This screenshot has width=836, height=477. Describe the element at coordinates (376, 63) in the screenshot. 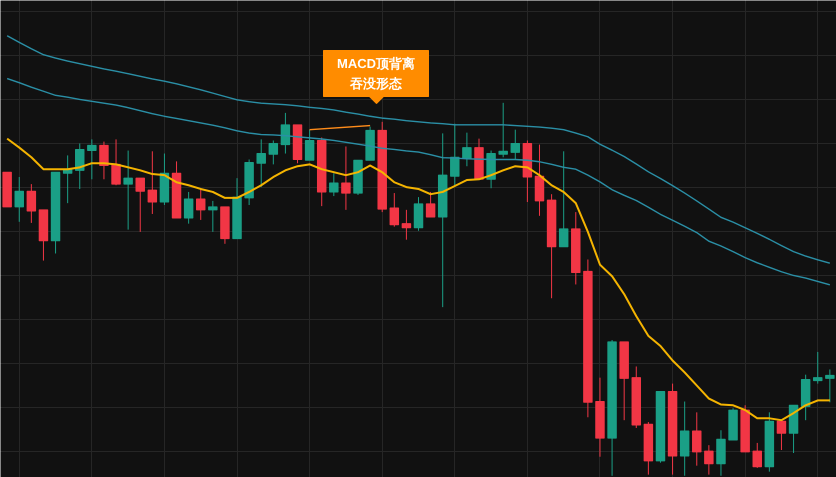

I see `text: MACD顶背离` at that location.